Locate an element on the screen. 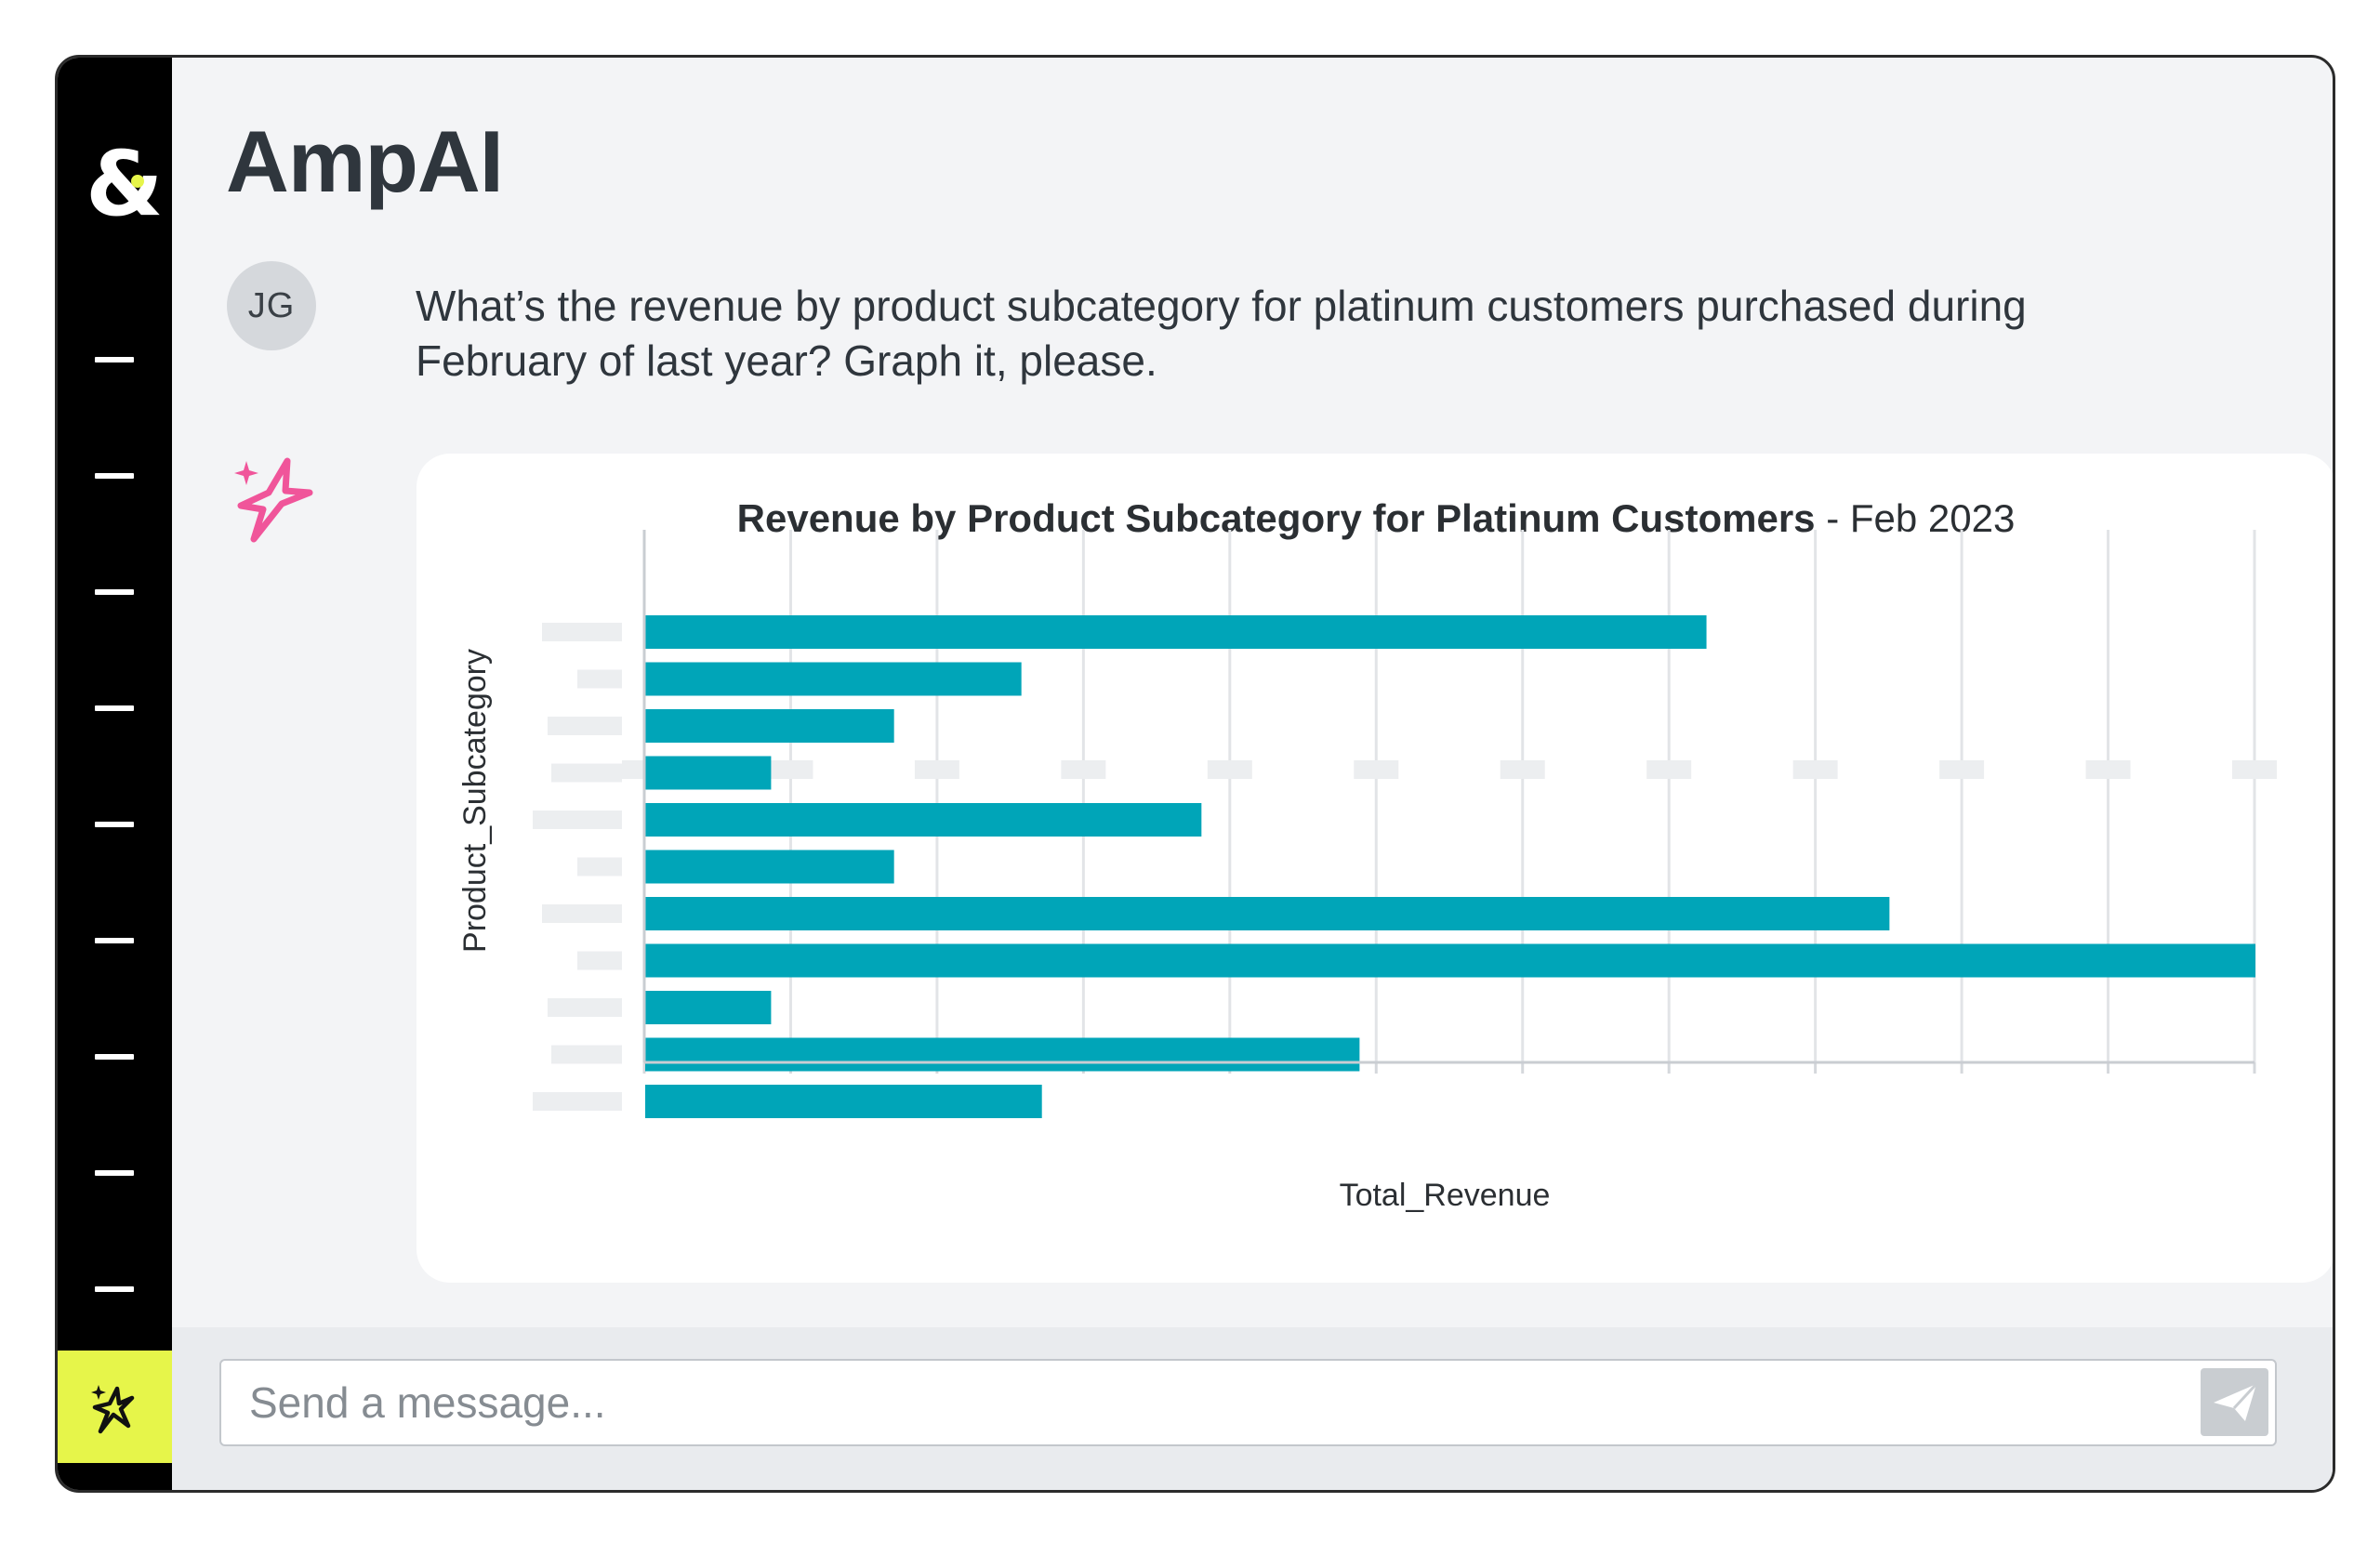  chart-title-date: Feb 2023 is located at coordinates (1932, 518).